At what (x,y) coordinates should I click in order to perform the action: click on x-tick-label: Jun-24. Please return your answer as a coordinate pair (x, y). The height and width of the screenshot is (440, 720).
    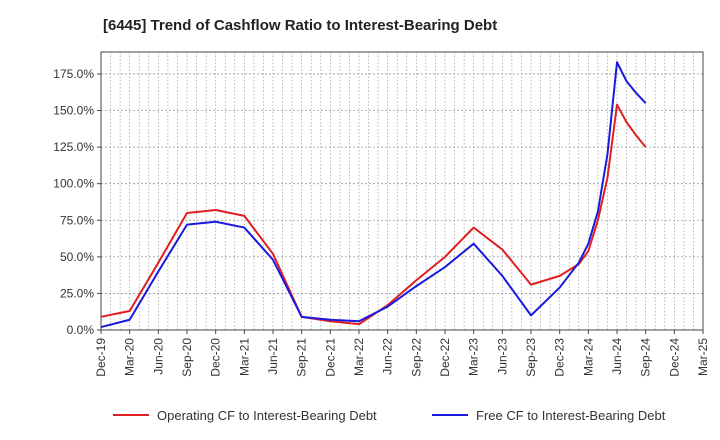
    Looking at the image, I should click on (617, 356).